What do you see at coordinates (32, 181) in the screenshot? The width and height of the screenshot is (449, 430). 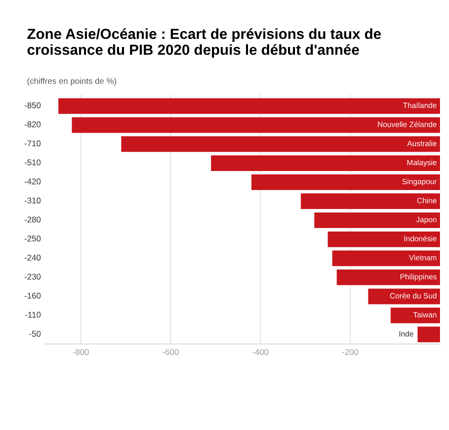 I see `data-label: -420` at bounding box center [32, 181].